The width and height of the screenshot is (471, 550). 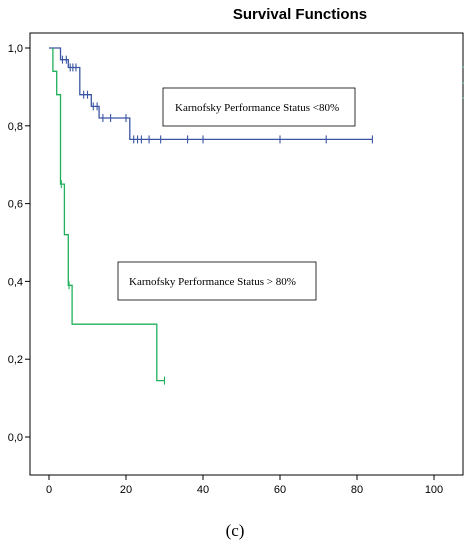 I want to click on annotation-low-kps: Karnofsky Performance Status <80%, so click(x=257, y=108).